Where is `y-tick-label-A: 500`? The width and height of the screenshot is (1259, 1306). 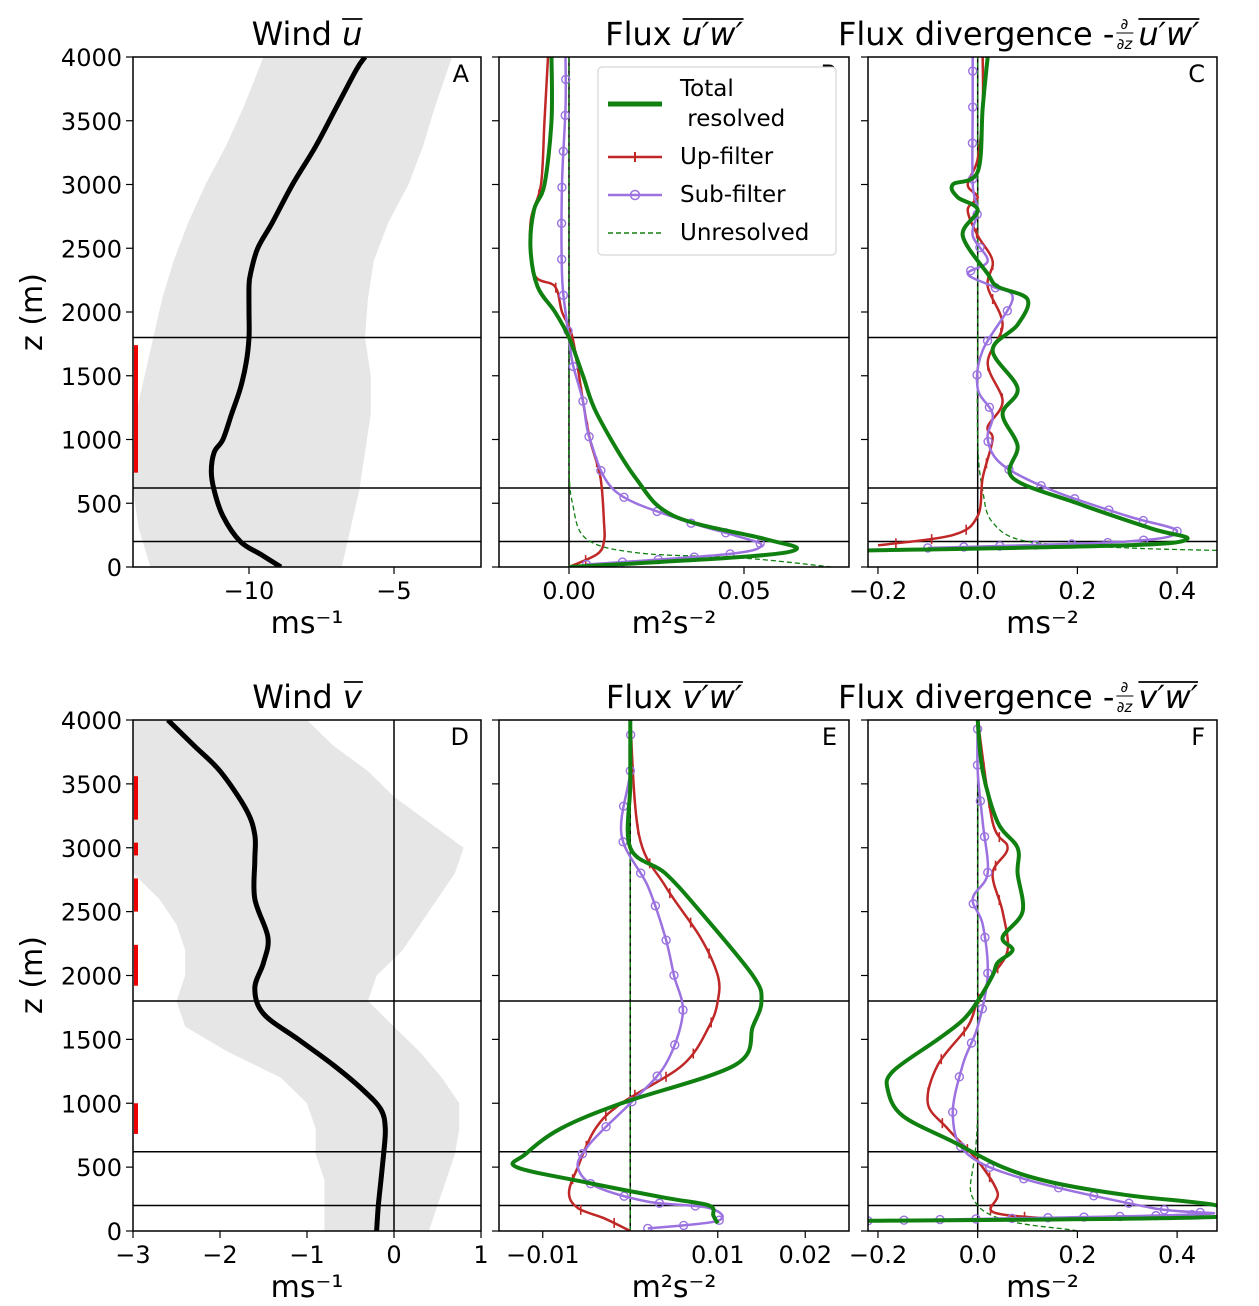
y-tick-label-A: 500 is located at coordinates (99, 504).